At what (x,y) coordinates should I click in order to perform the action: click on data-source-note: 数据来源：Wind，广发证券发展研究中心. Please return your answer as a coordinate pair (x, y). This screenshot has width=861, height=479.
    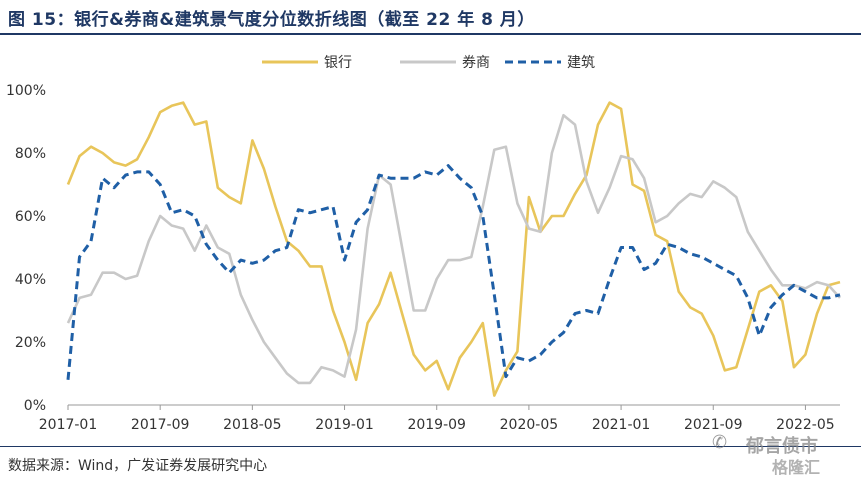
    Looking at the image, I should click on (138, 466).